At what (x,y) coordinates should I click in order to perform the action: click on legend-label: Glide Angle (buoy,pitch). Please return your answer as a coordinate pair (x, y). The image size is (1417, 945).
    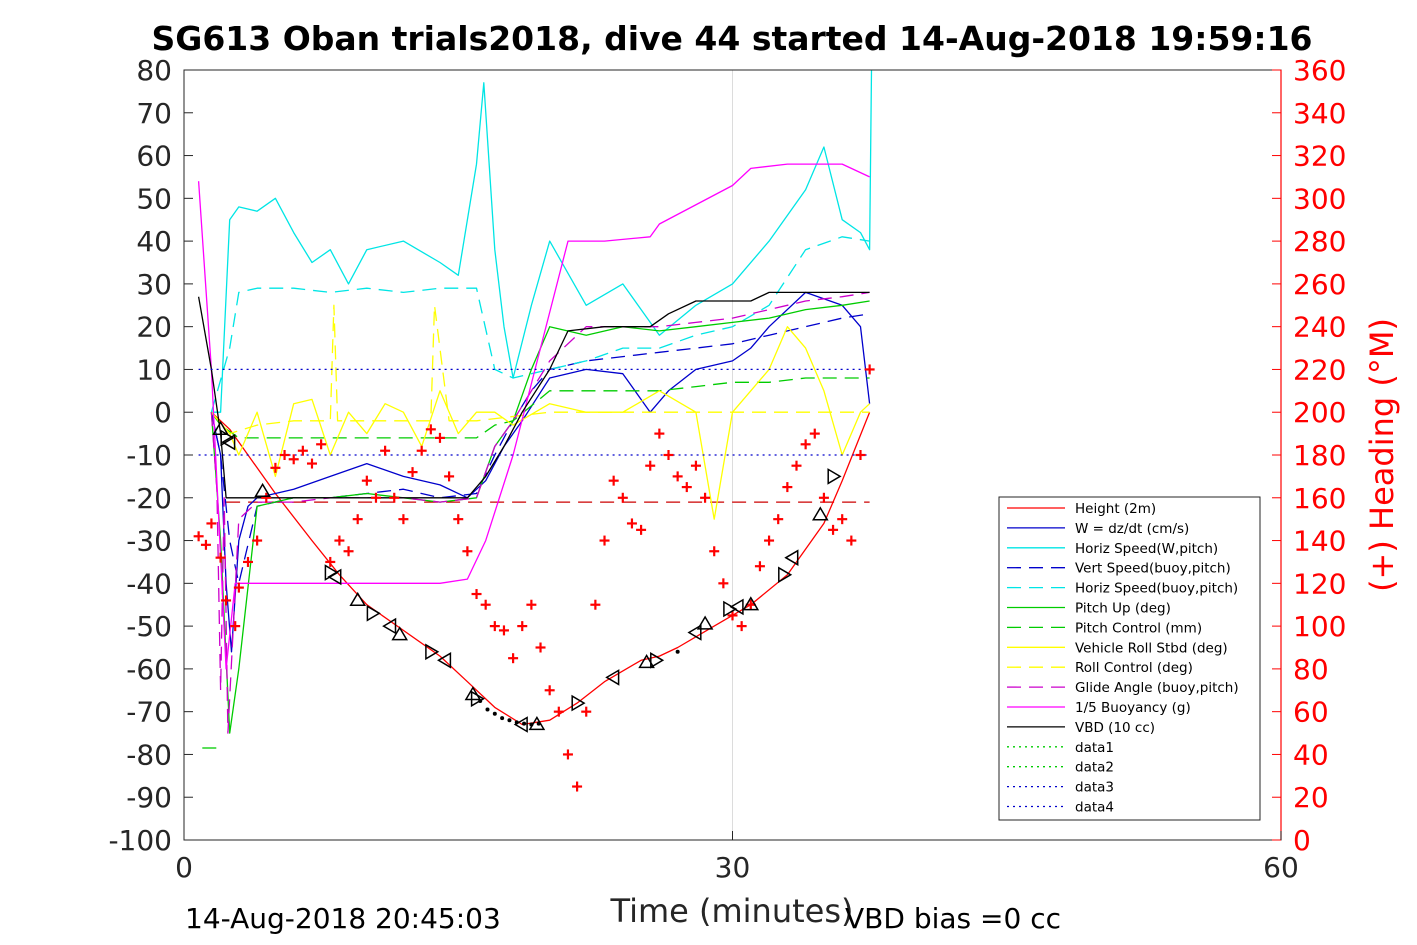
    Looking at the image, I should click on (1157, 688).